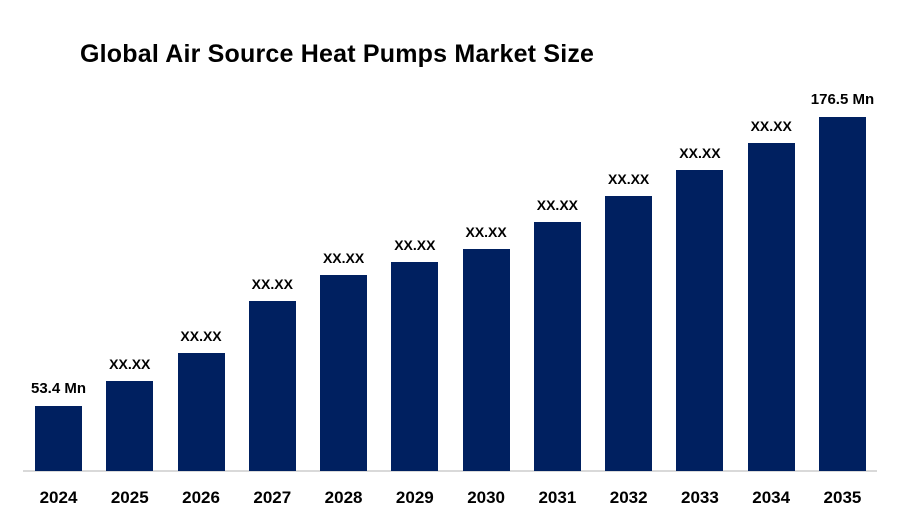 Image resolution: width=900 pixels, height=525 pixels. I want to click on bar-2033, so click(700, 320).